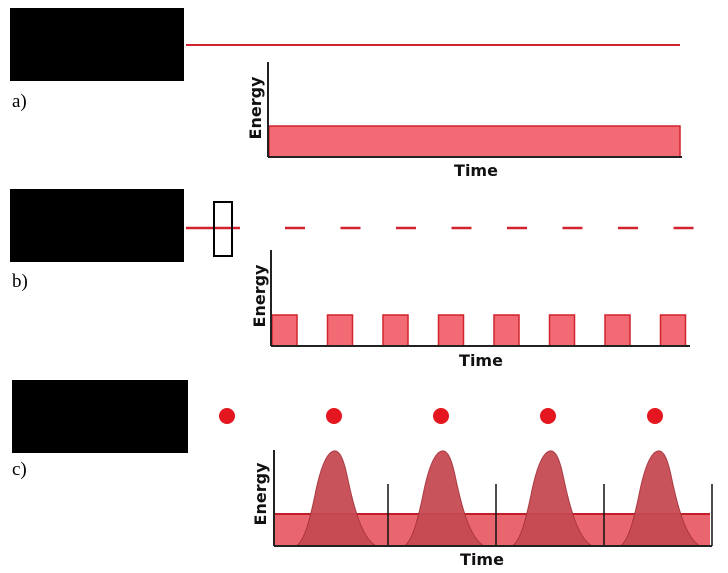 The height and width of the screenshot is (573, 728). I want to click on ylabel-b: Energy, so click(259, 296).